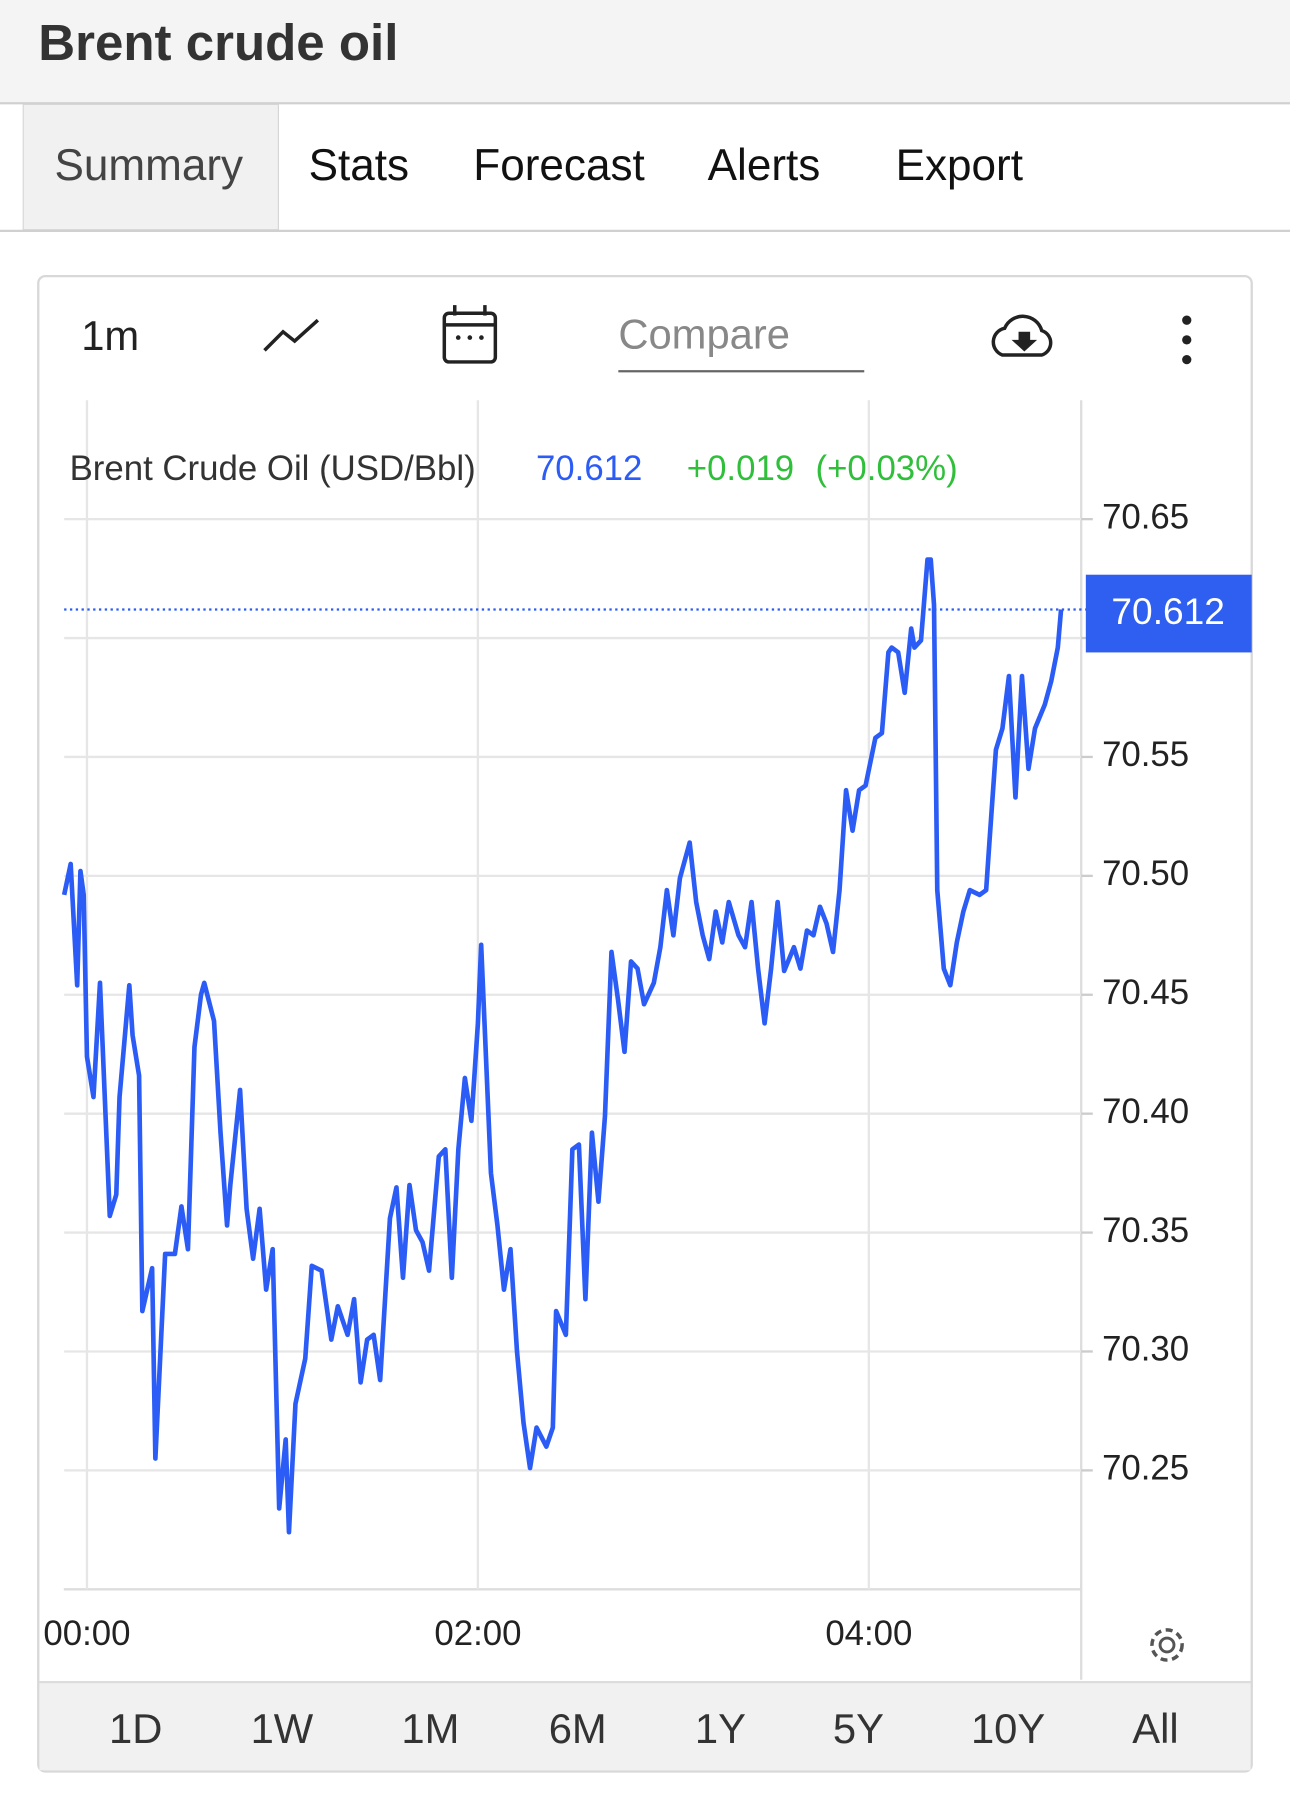  I want to click on more-menu, so click(1187, 340).